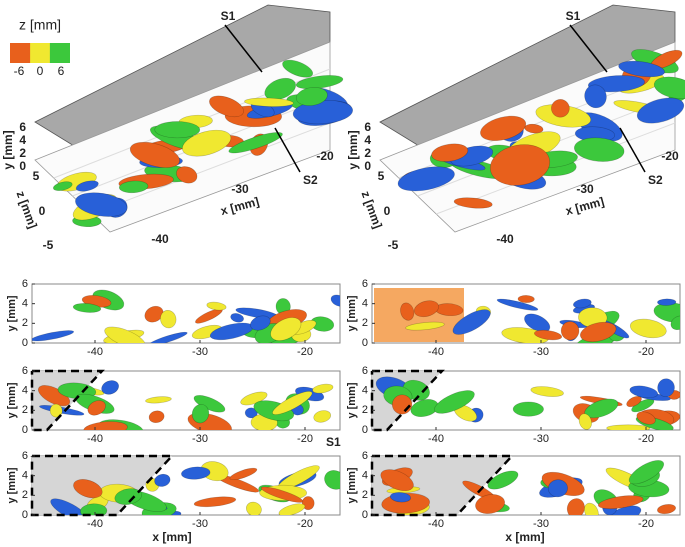 This screenshot has width=685, height=547. What do you see at coordinates (211, 168) in the screenshot?
I see `floor-grid` at bounding box center [211, 168].